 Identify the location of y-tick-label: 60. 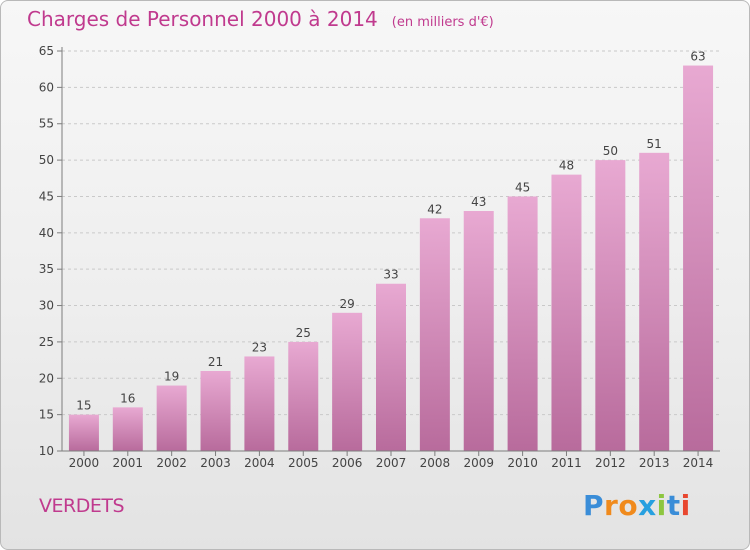
(46, 87).